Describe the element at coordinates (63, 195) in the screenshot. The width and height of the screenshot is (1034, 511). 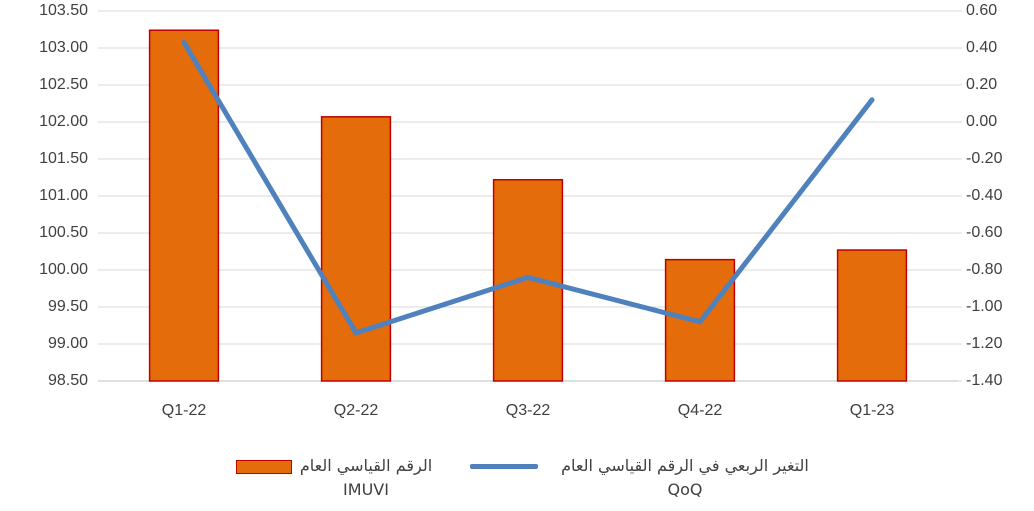
I see `y-tick-label: 101.00` at that location.